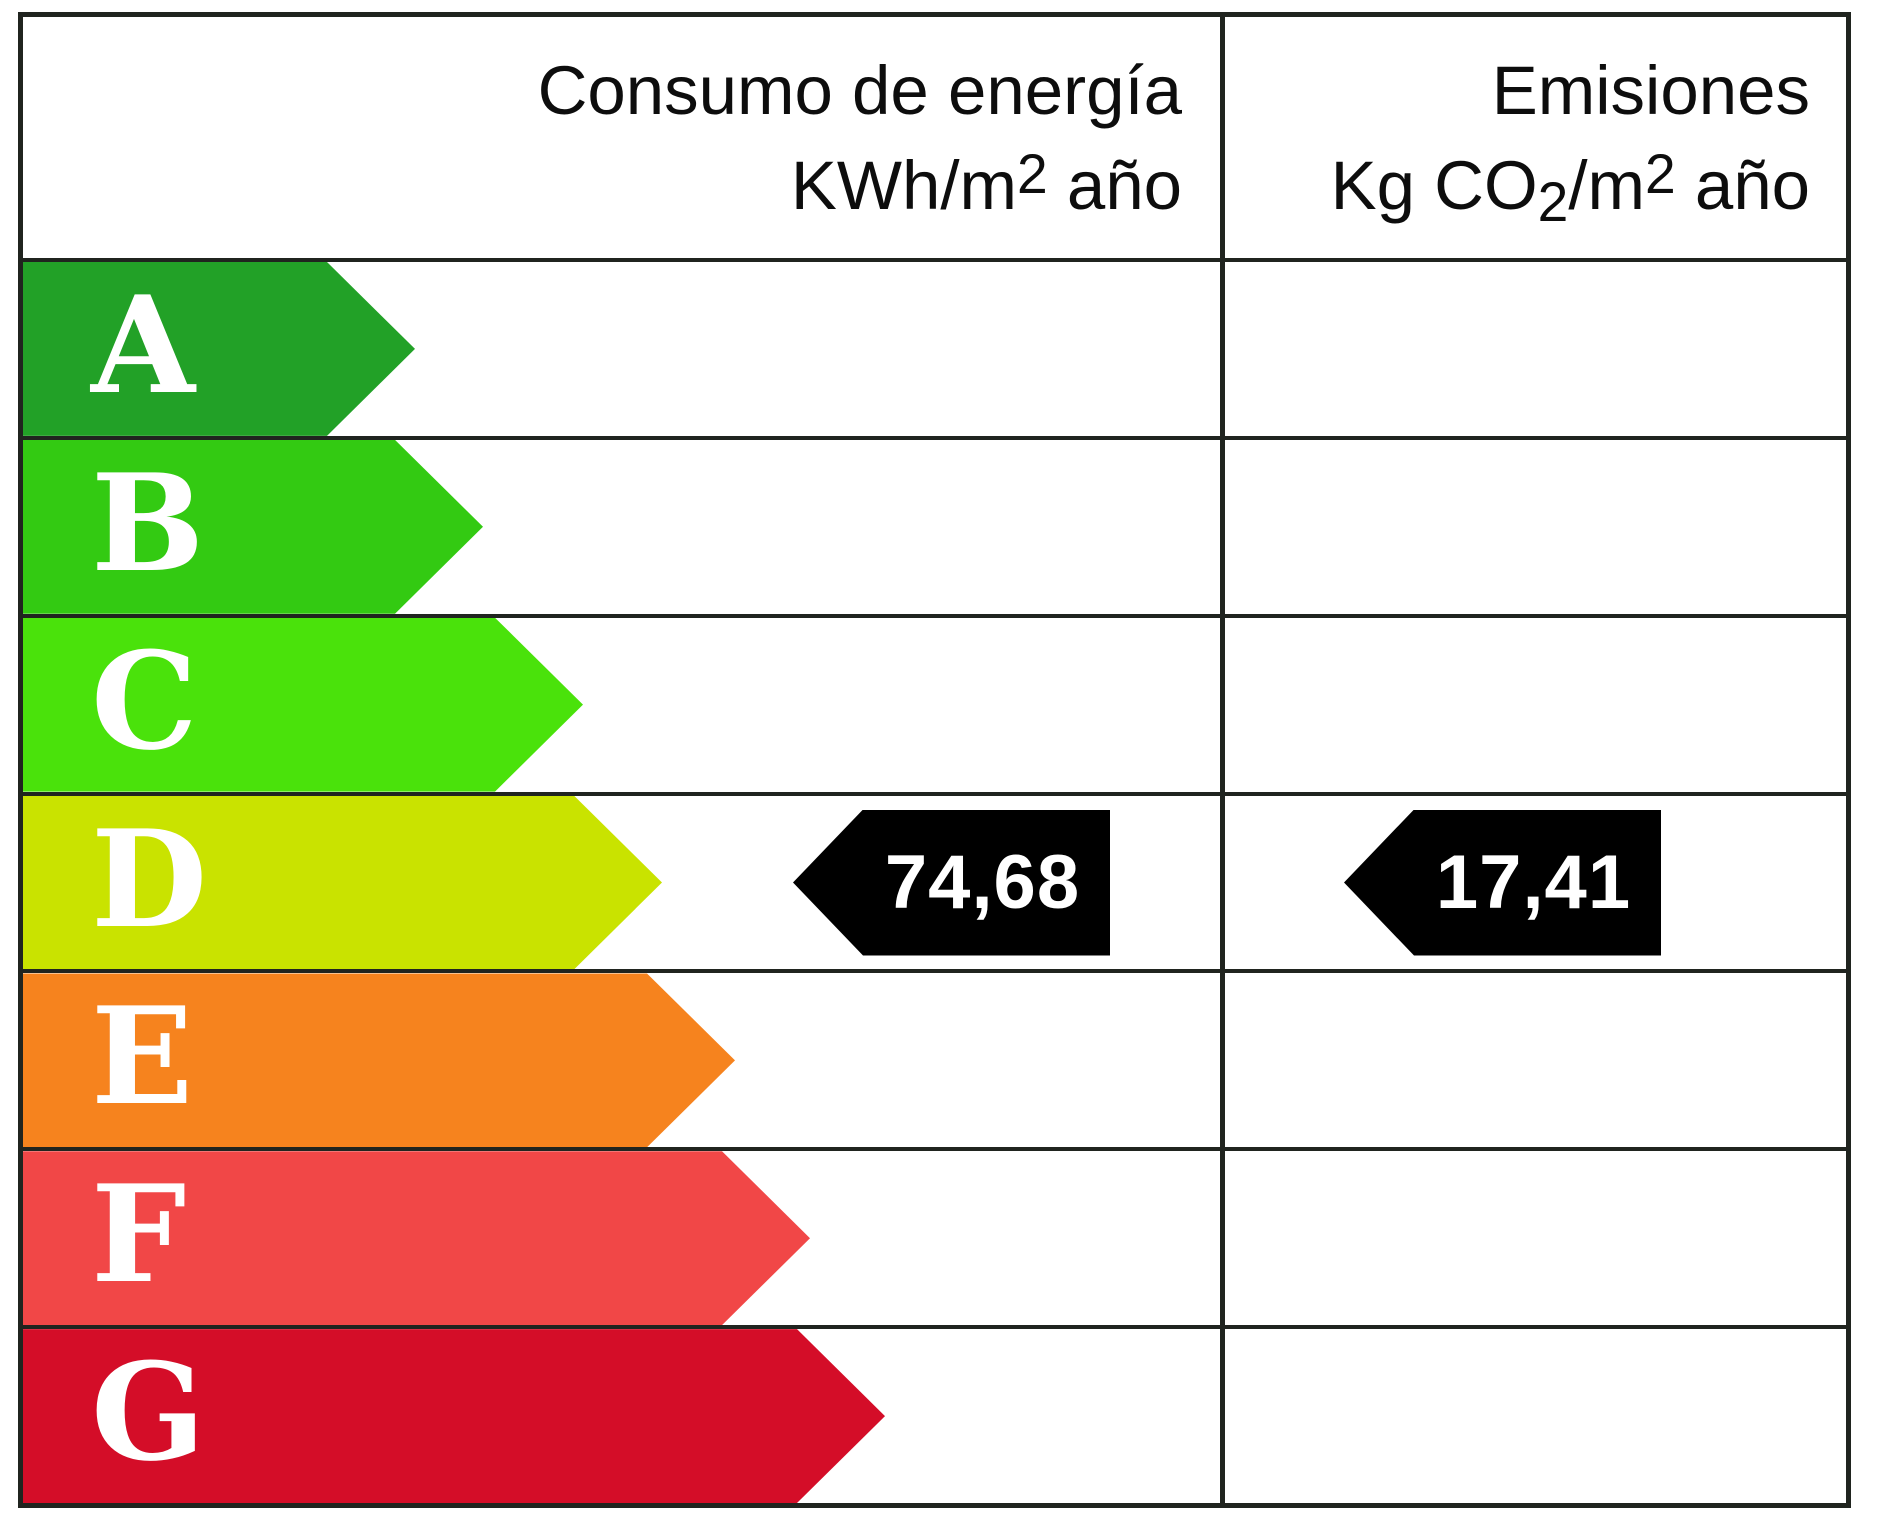 The height and width of the screenshot is (1526, 1886). What do you see at coordinates (621, 137) in the screenshot?
I see `energy-column-header: Consumo de energía KWh/m2 año` at bounding box center [621, 137].